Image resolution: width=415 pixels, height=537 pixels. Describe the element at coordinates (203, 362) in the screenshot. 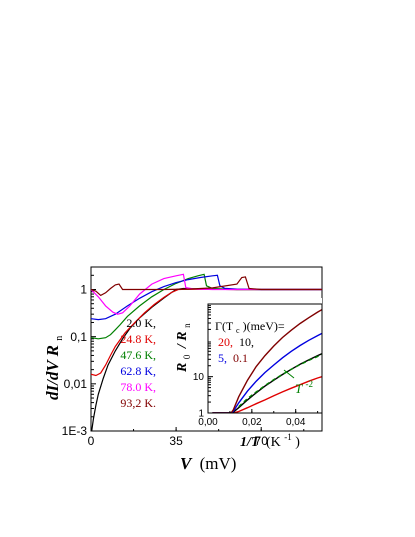

I see `inset-y-ticks: 1 10` at that location.